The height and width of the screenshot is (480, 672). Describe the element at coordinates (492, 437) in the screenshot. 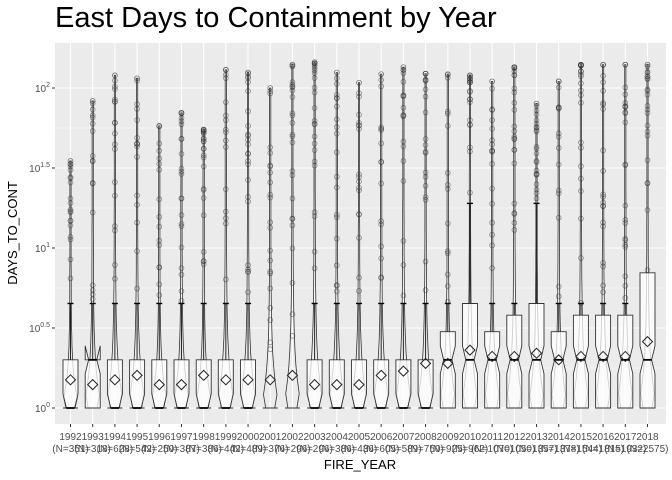

I see `x-tick-label: 2011` at that location.